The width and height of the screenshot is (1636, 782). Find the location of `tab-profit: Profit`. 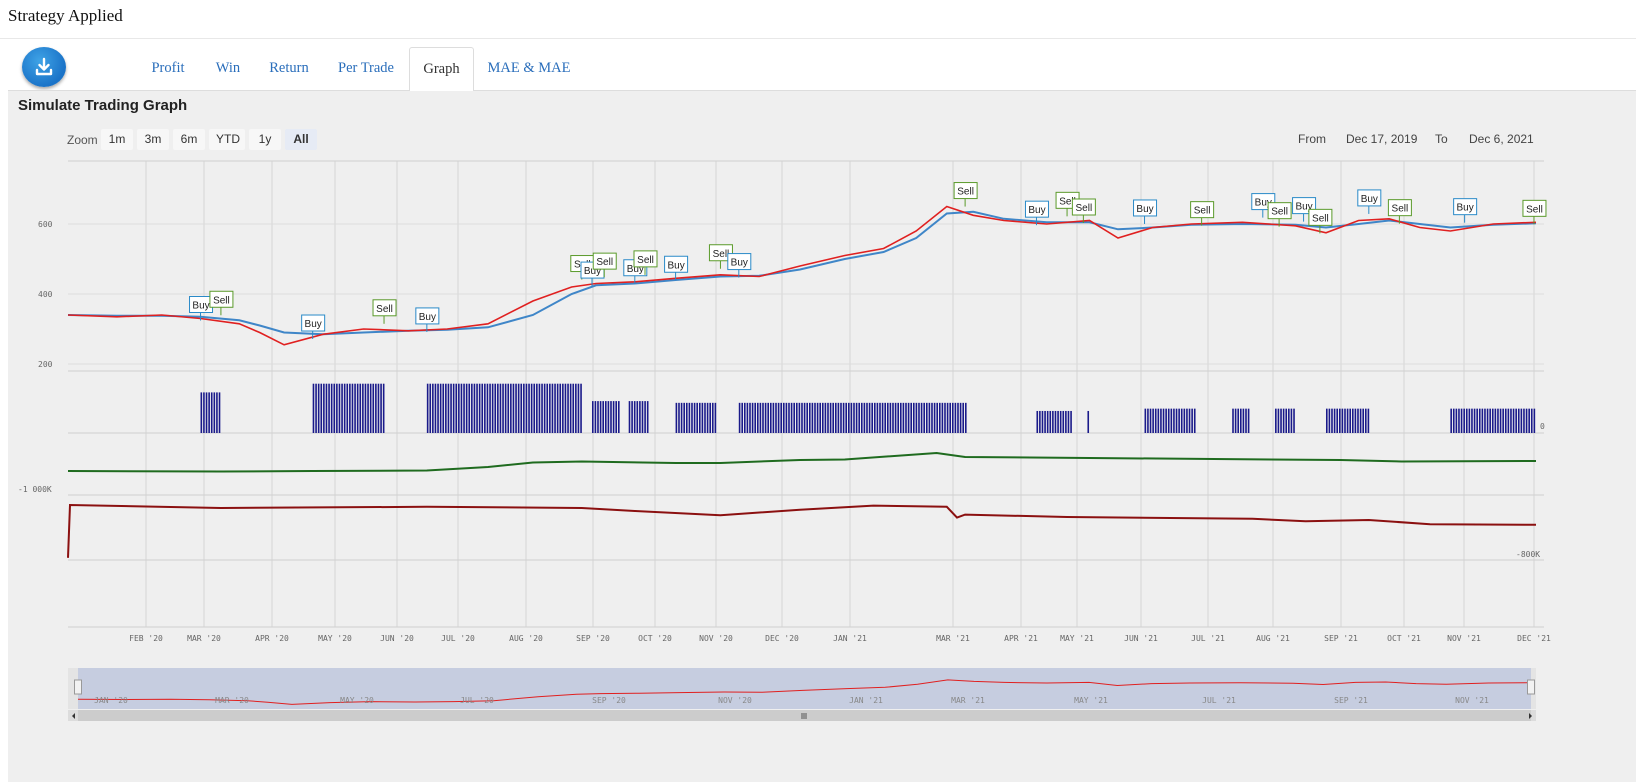

tab-profit: Profit is located at coordinates (168, 68).